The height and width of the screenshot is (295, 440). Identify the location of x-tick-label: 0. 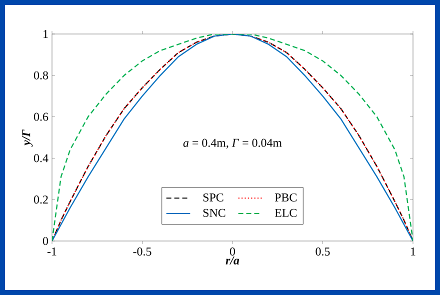
(233, 252).